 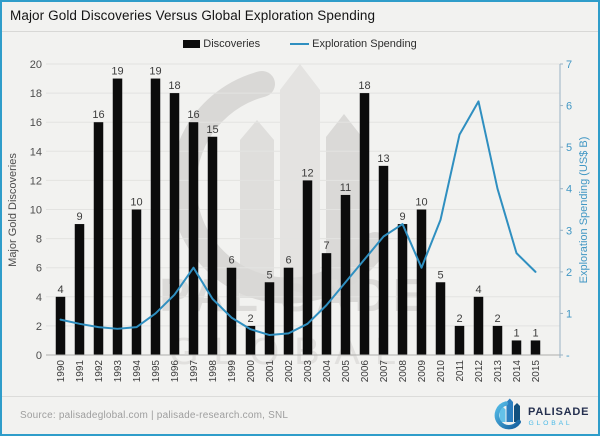 I want to click on x-tick-2015: 2015, so click(x=536, y=371).